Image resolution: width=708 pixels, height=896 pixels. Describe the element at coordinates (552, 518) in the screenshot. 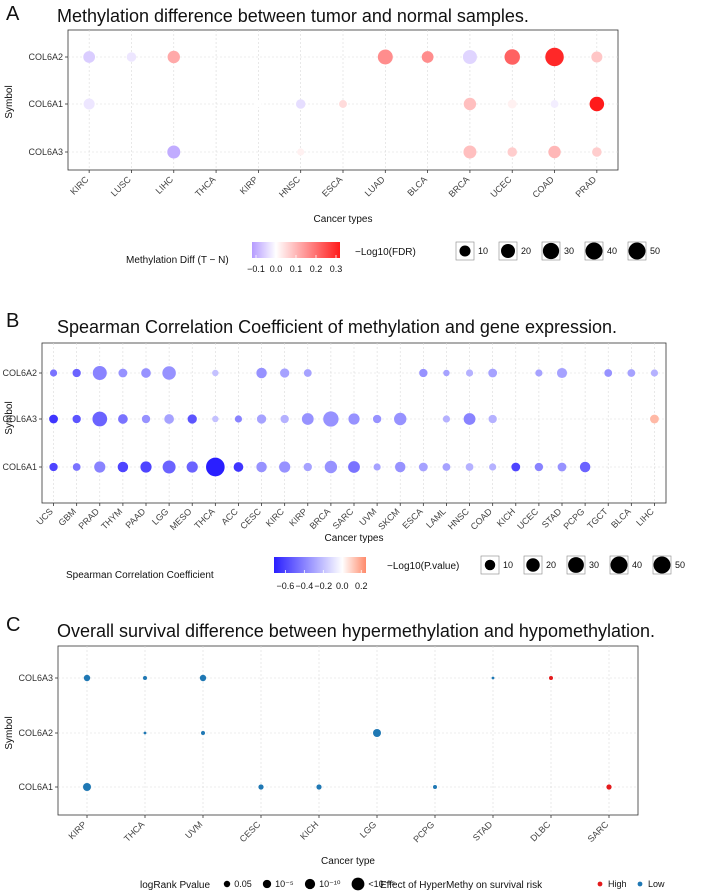

I see `x-tick-label: STAD` at that location.